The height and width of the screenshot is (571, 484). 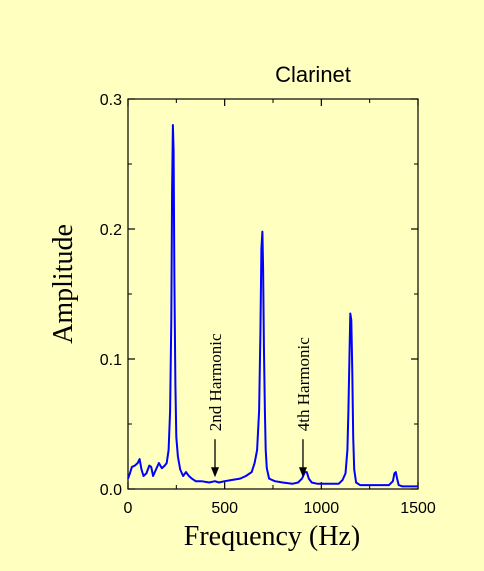 I want to click on y-tick-label: 0.1, so click(x=111, y=360).